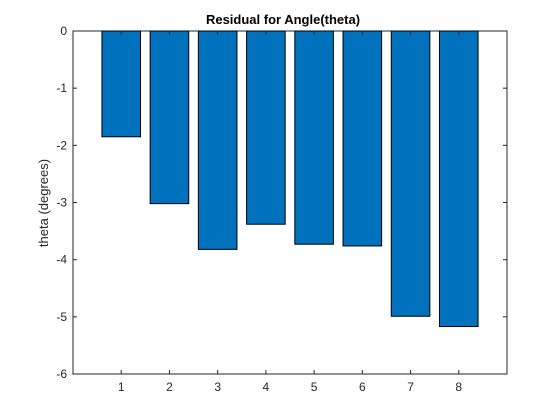  What do you see at coordinates (217, 387) in the screenshot?
I see `x-tick-label: 3` at bounding box center [217, 387].